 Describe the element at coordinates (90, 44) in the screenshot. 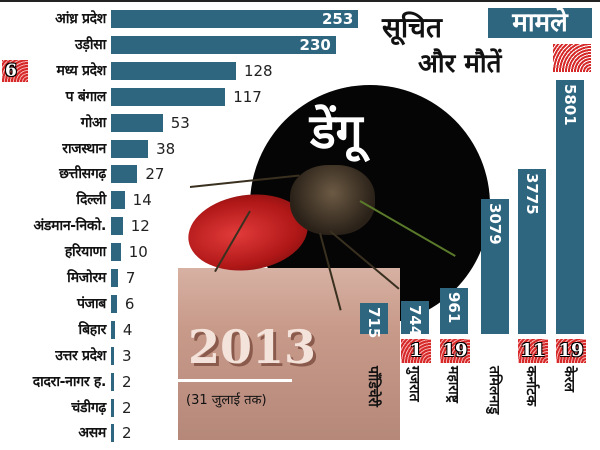

I see `state-label: उड़ीसा` at that location.